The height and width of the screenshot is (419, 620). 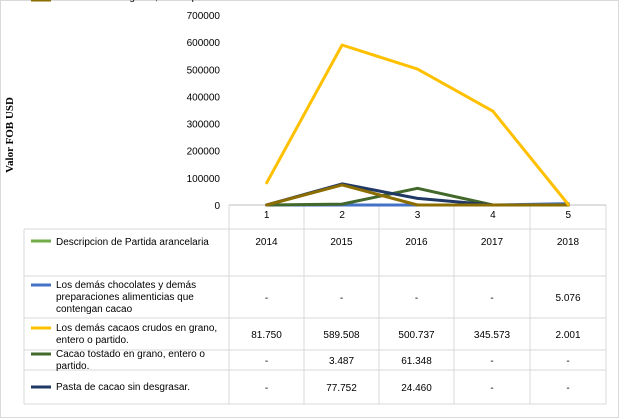 What do you see at coordinates (204, 97) in the screenshot?
I see `y-tick-label: 400000` at bounding box center [204, 97].